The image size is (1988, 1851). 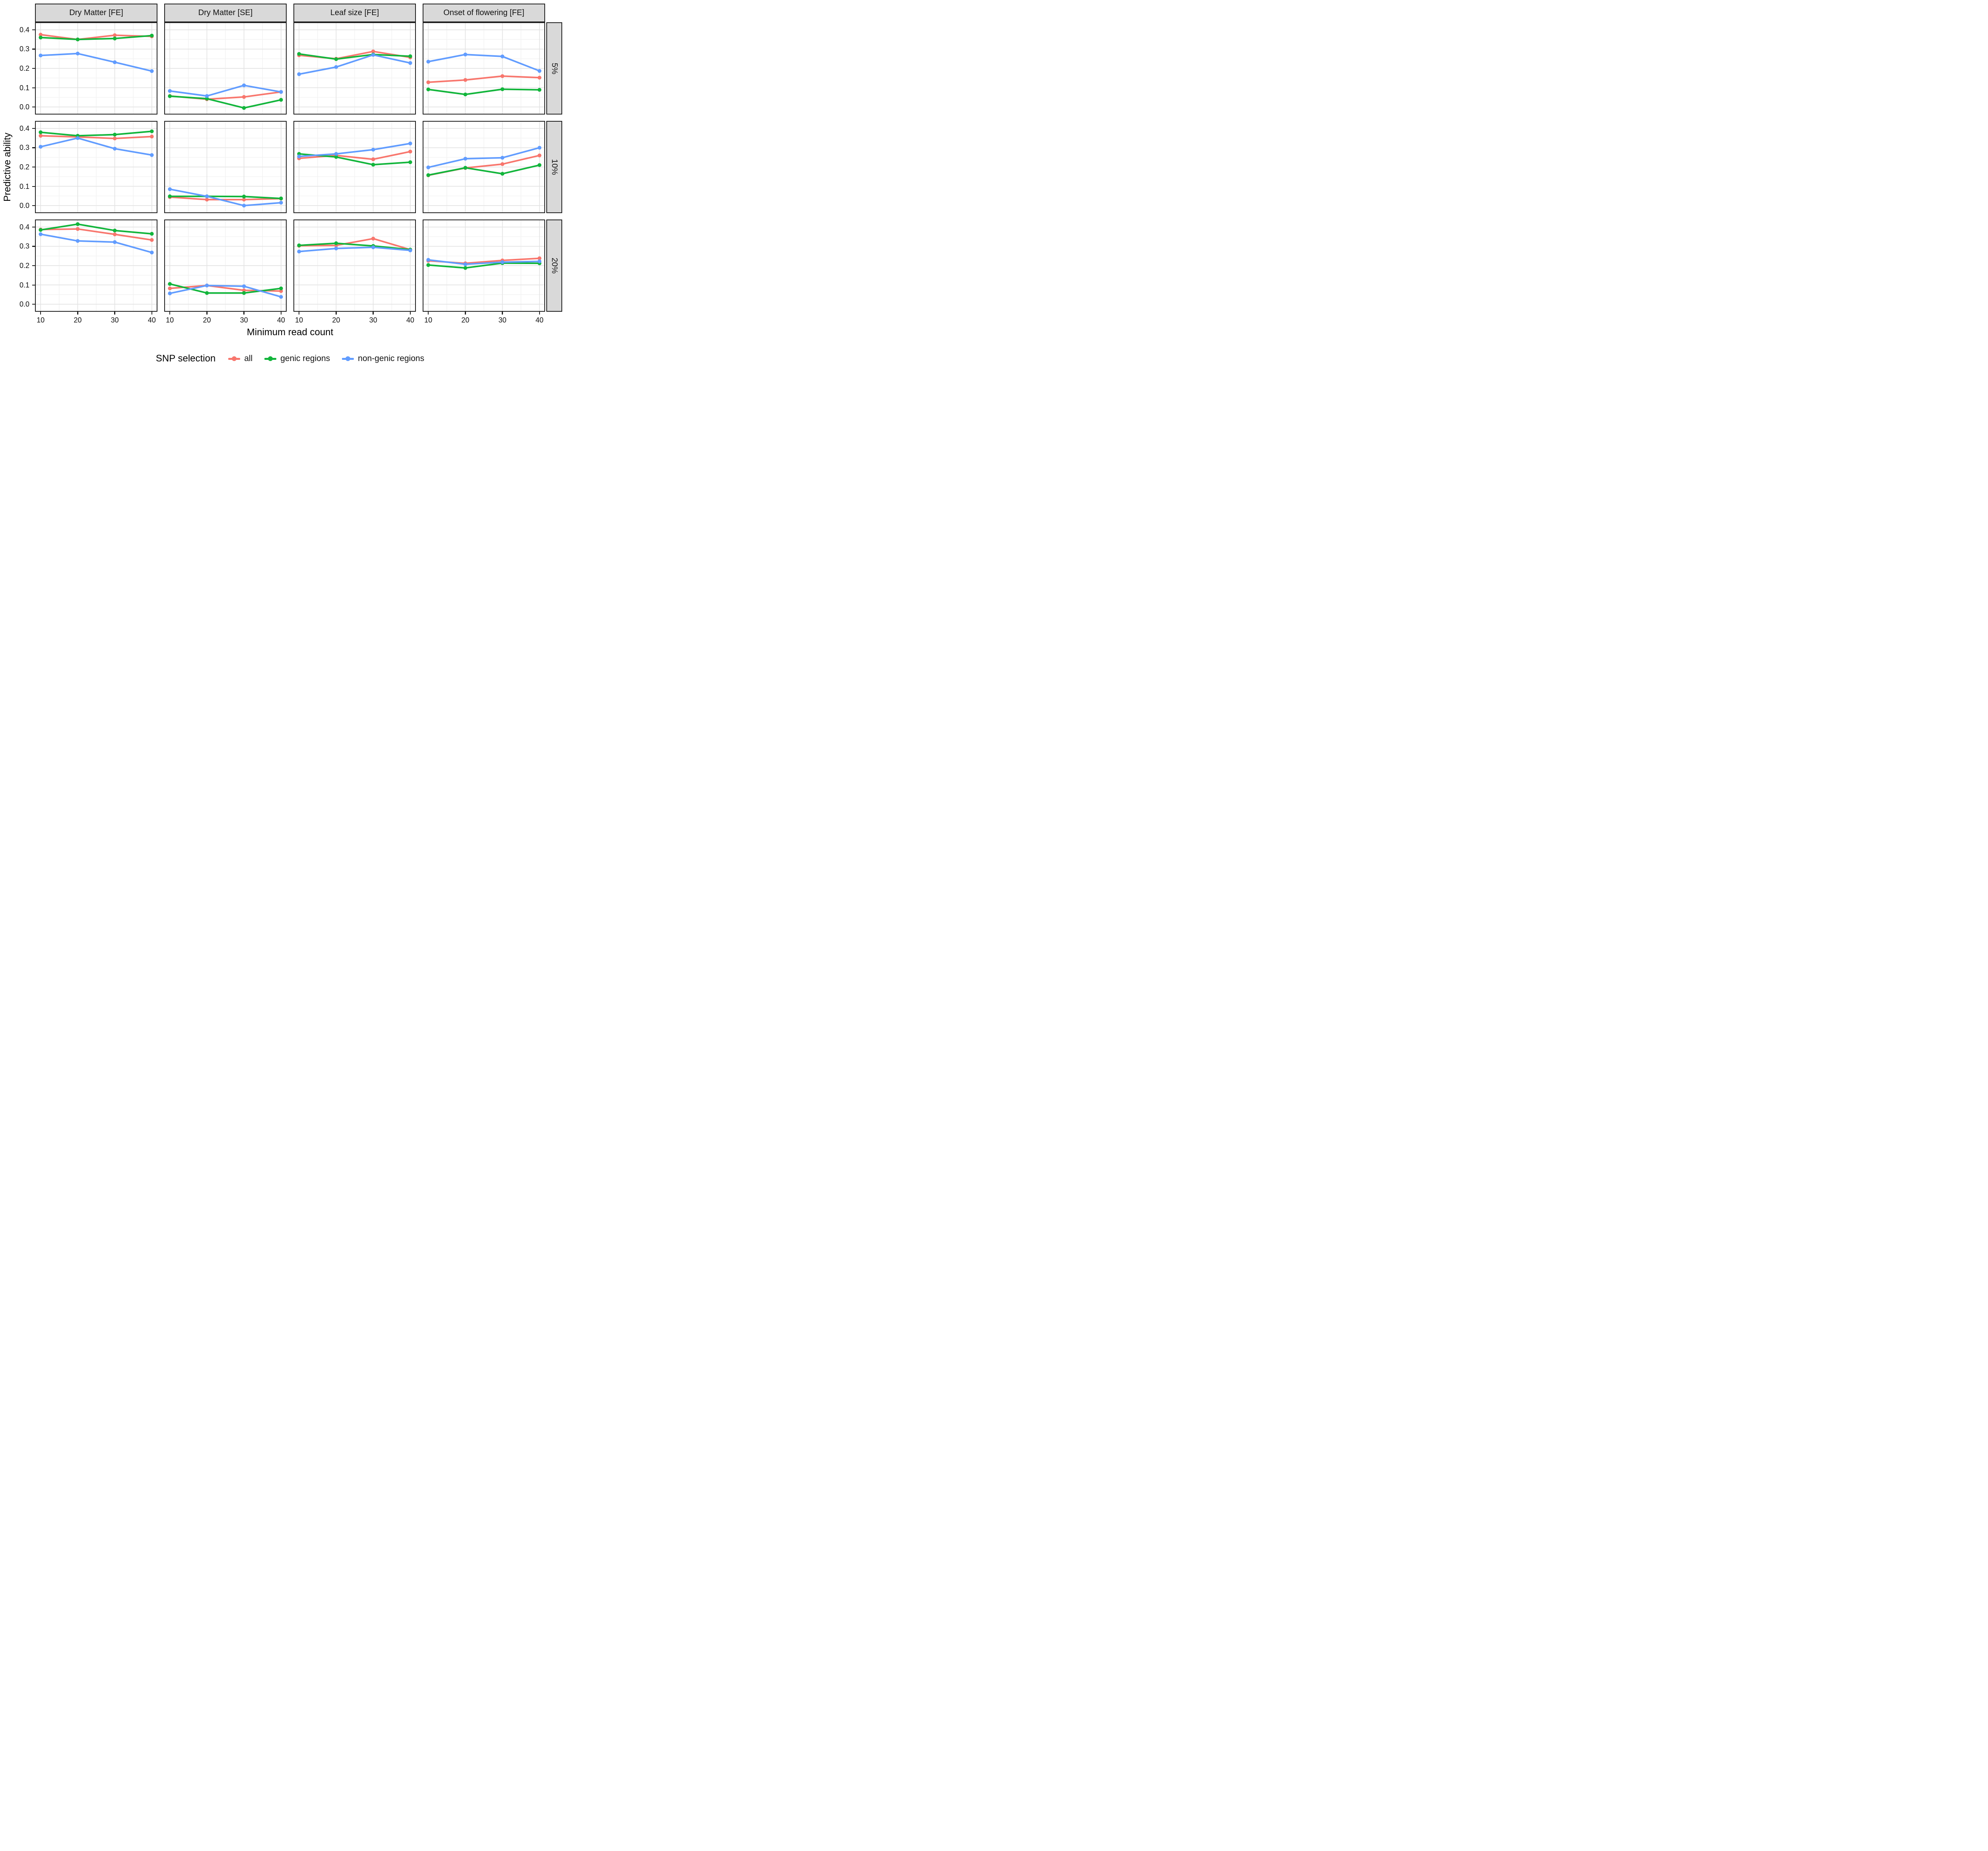 What do you see at coordinates (248, 358) in the screenshot?
I see `legend-item-label: all` at bounding box center [248, 358].